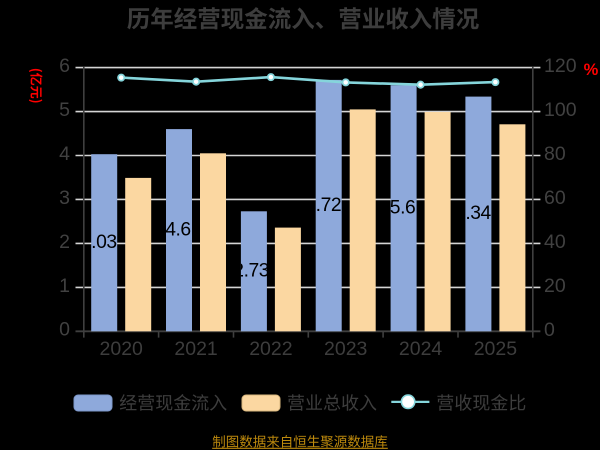 This screenshot has height=450, width=600. What do you see at coordinates (560, 110) in the screenshot?
I see `svg-text: 100` at bounding box center [560, 110].